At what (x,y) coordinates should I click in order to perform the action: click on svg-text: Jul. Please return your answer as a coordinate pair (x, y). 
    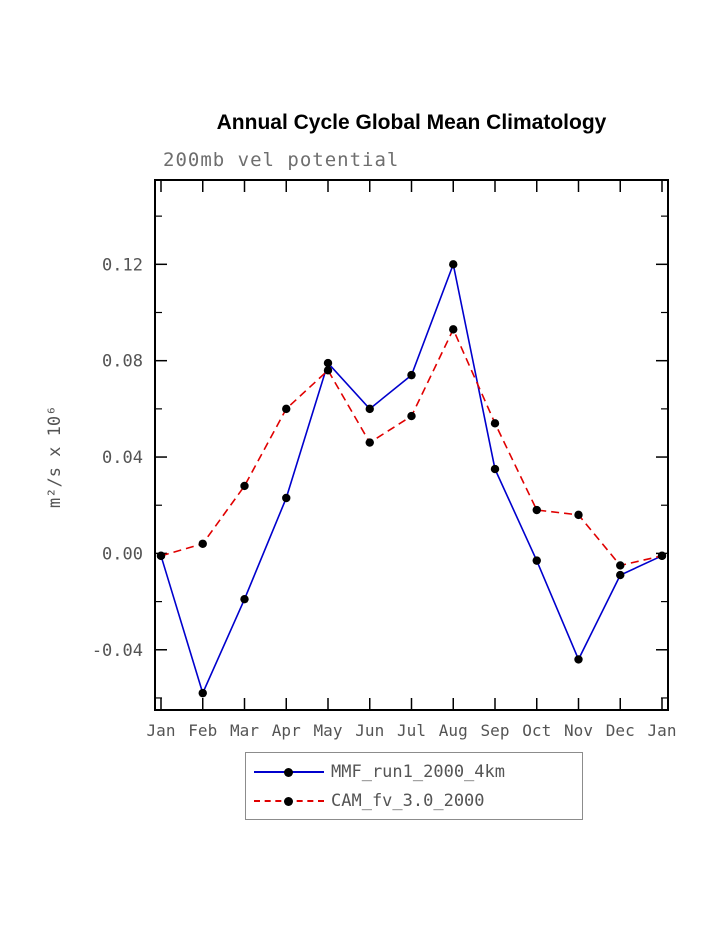
    Looking at the image, I should click on (411, 730).